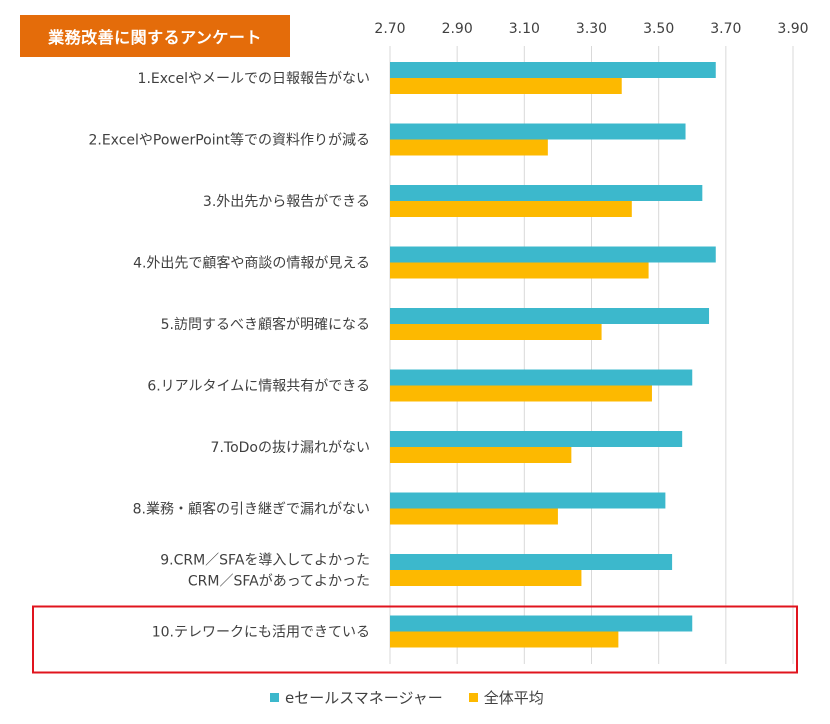  I want to click on legend: eセールスマネージャー 全体平均, so click(430, 697).